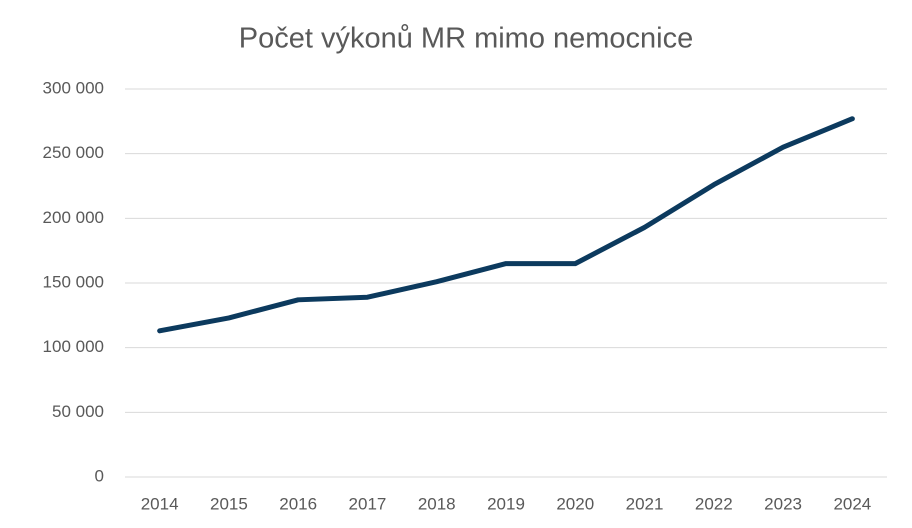 The image size is (912, 528). Describe the element at coordinates (852, 503) in the screenshot. I see `x-tick-label: 2024` at that location.